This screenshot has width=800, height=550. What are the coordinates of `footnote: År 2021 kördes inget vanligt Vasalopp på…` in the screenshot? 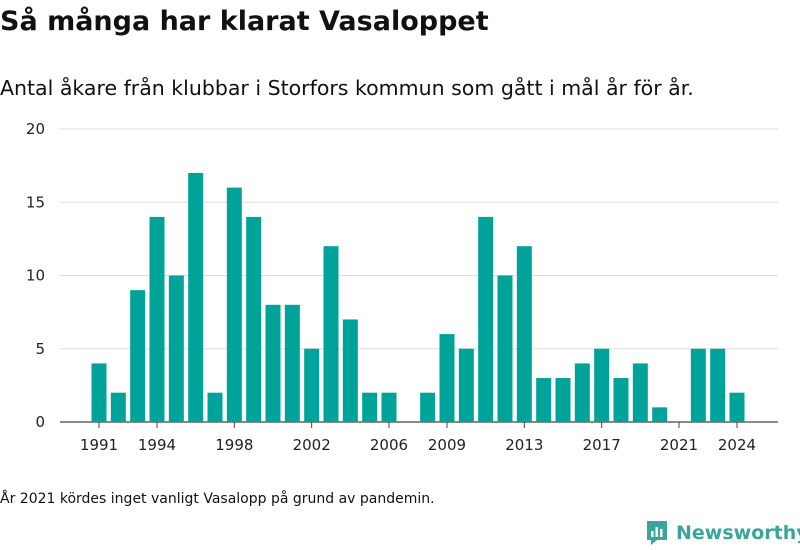 It's located at (217, 499).